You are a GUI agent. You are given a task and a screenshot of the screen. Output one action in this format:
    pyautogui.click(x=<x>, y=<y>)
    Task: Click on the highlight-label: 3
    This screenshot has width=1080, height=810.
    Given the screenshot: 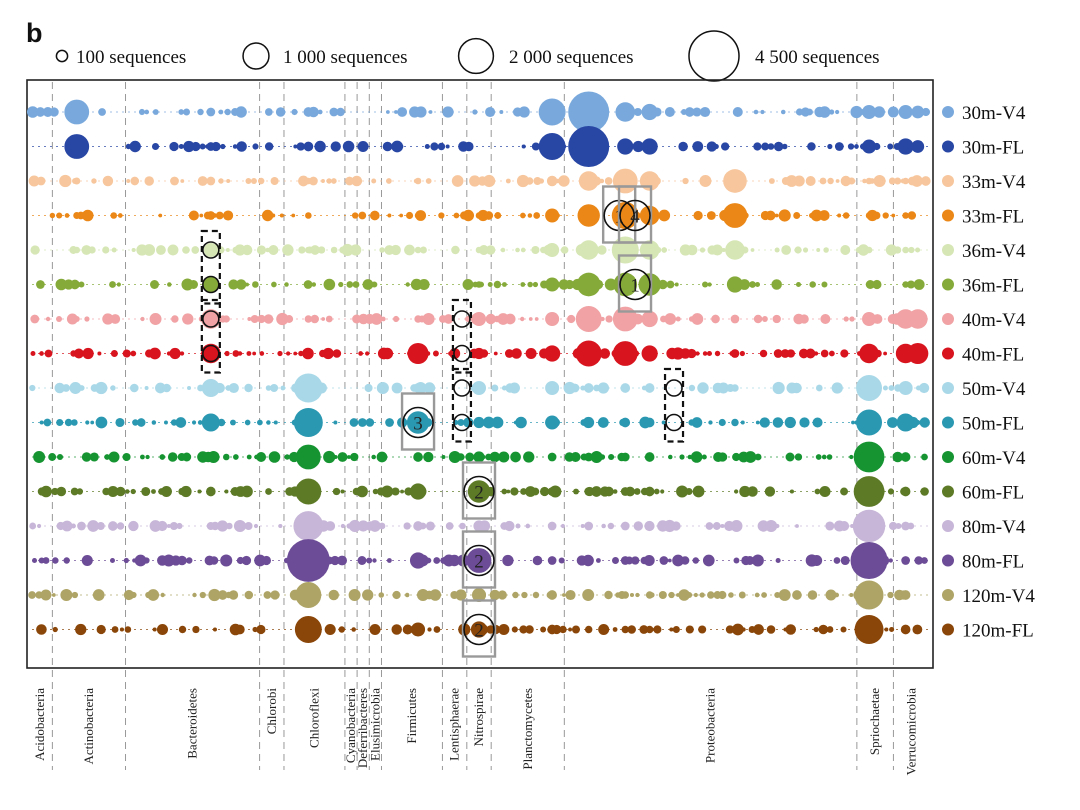 What is the action you would take?
    pyautogui.click(x=418, y=424)
    